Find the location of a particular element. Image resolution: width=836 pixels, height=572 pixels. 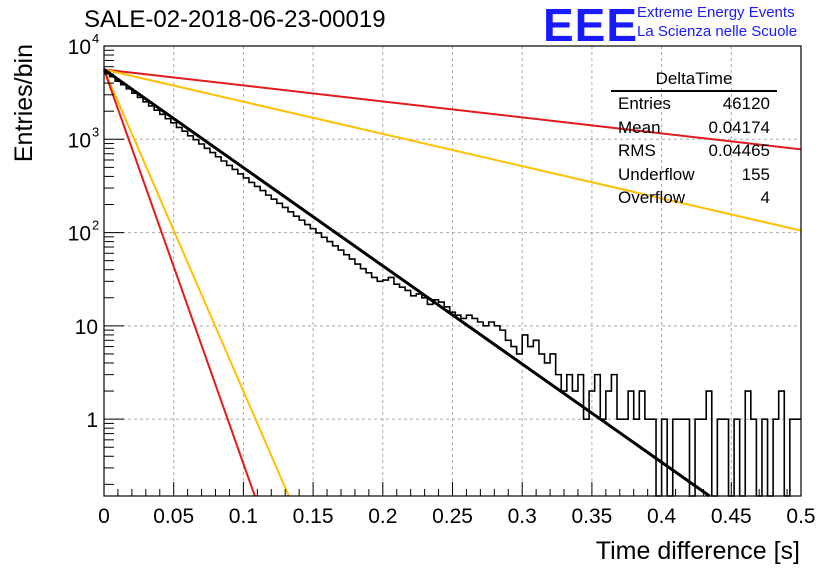

x-tick-label: 0.5 is located at coordinates (800, 516).